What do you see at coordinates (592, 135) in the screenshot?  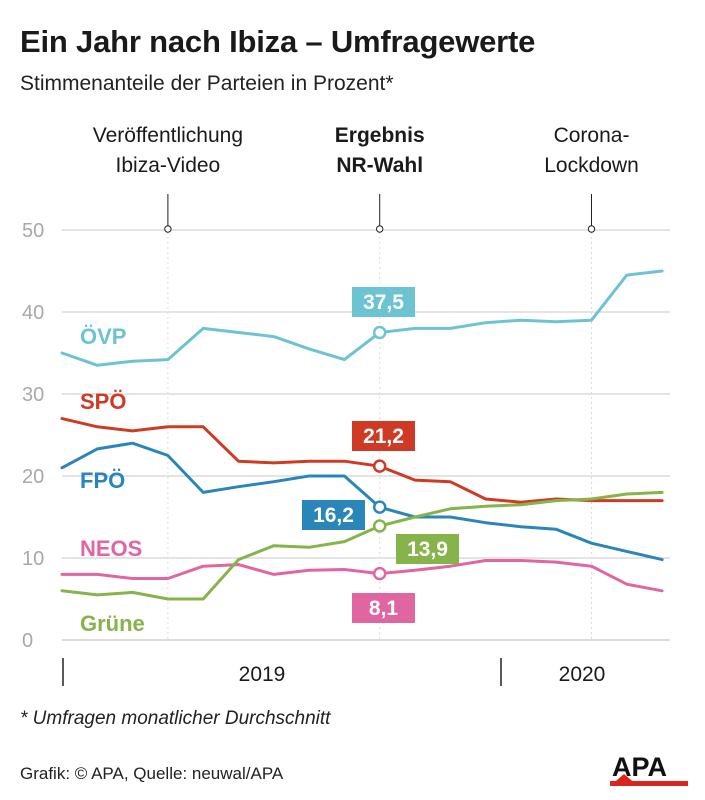 I see `event-label-2-0: Corona-` at bounding box center [592, 135].